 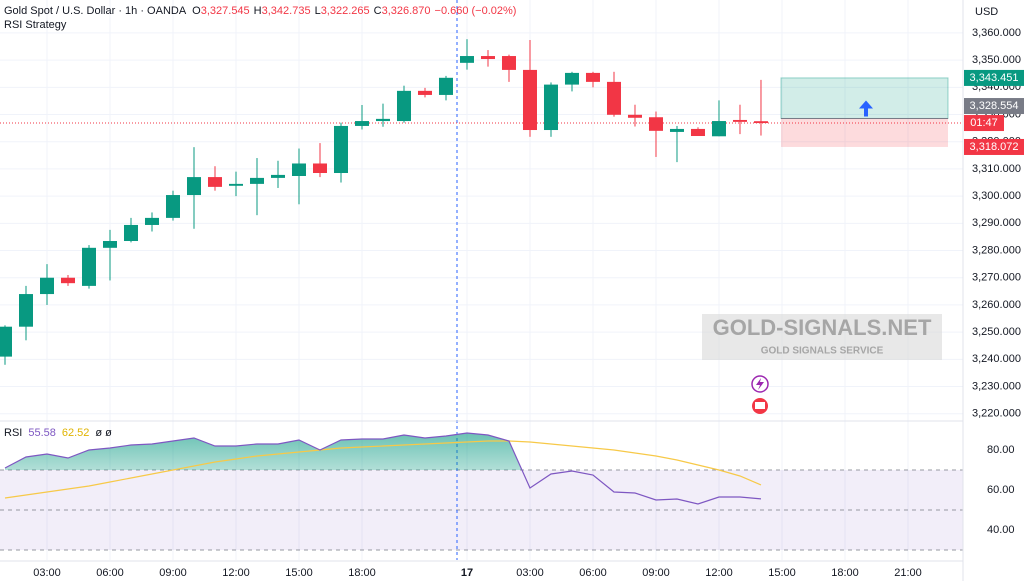 What do you see at coordinates (996, 278) in the screenshot?
I see `y-tick-label: 3,270.000` at bounding box center [996, 278].